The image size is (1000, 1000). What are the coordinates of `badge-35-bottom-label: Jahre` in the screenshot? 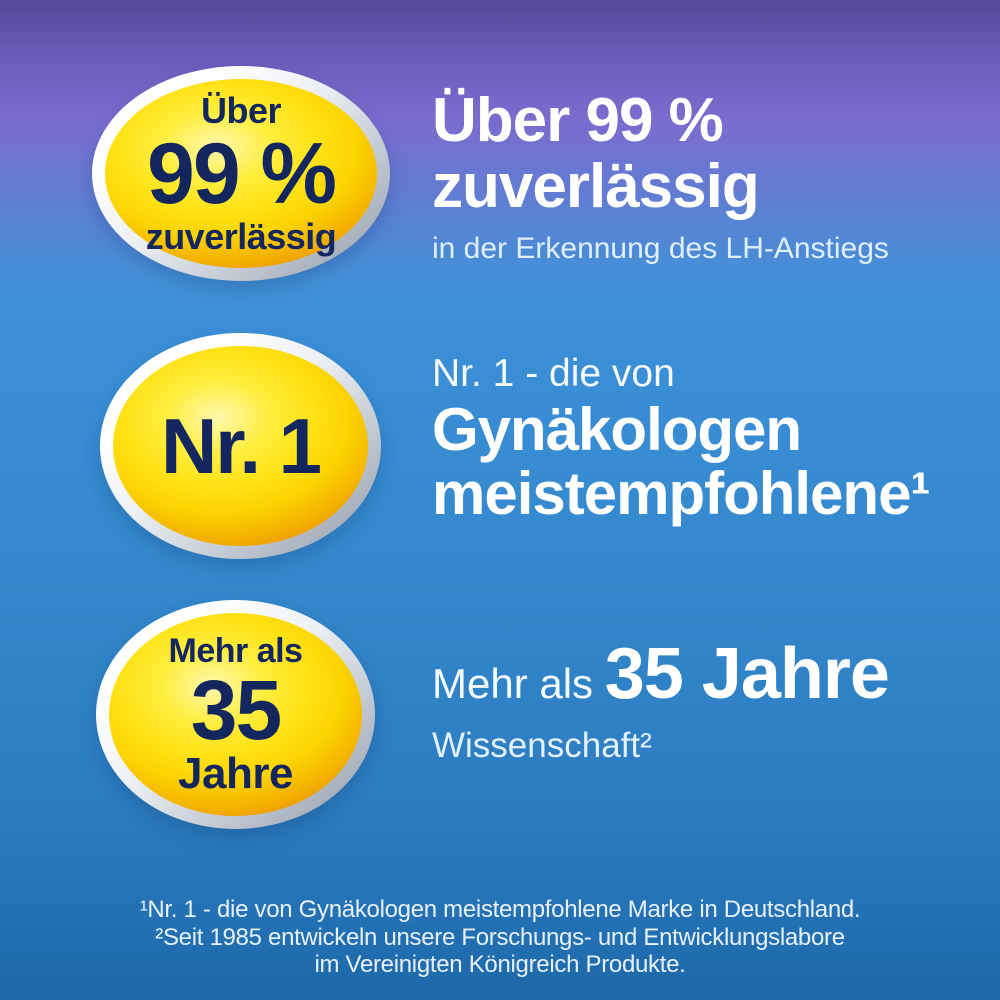 It's located at (235, 773).